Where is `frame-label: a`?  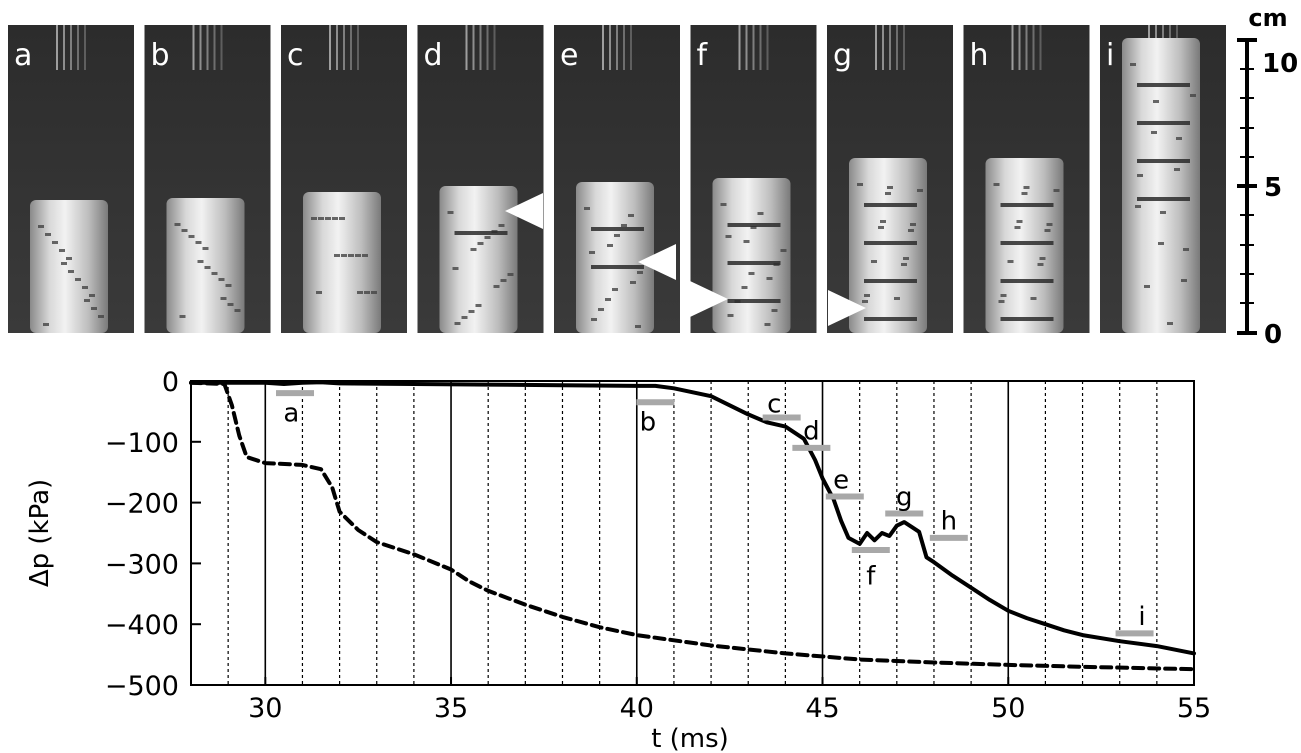 frame-label: a is located at coordinates (23, 55).